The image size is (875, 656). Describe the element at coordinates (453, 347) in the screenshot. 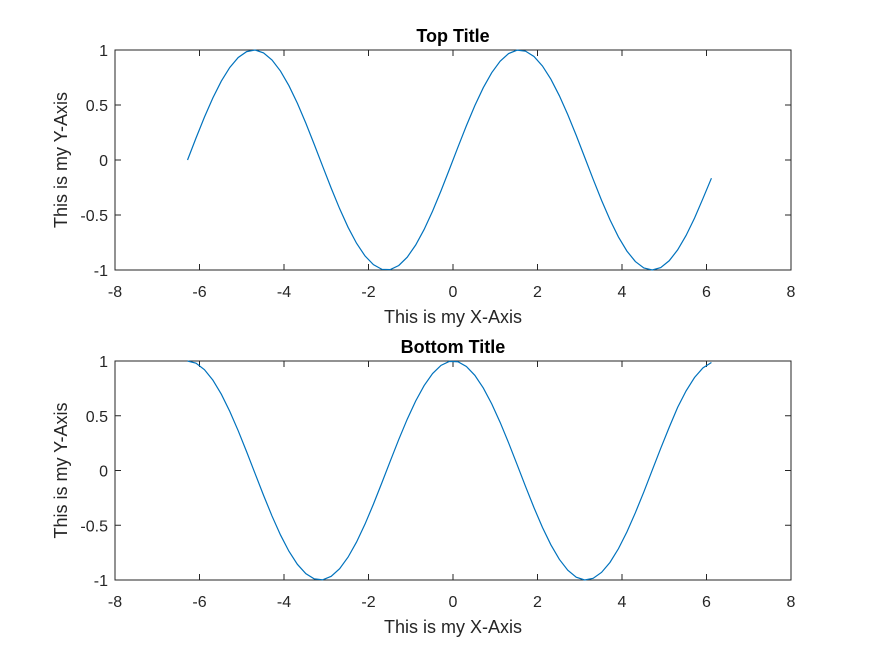

I see `bottom-chart-title: Bottom Title` at that location.